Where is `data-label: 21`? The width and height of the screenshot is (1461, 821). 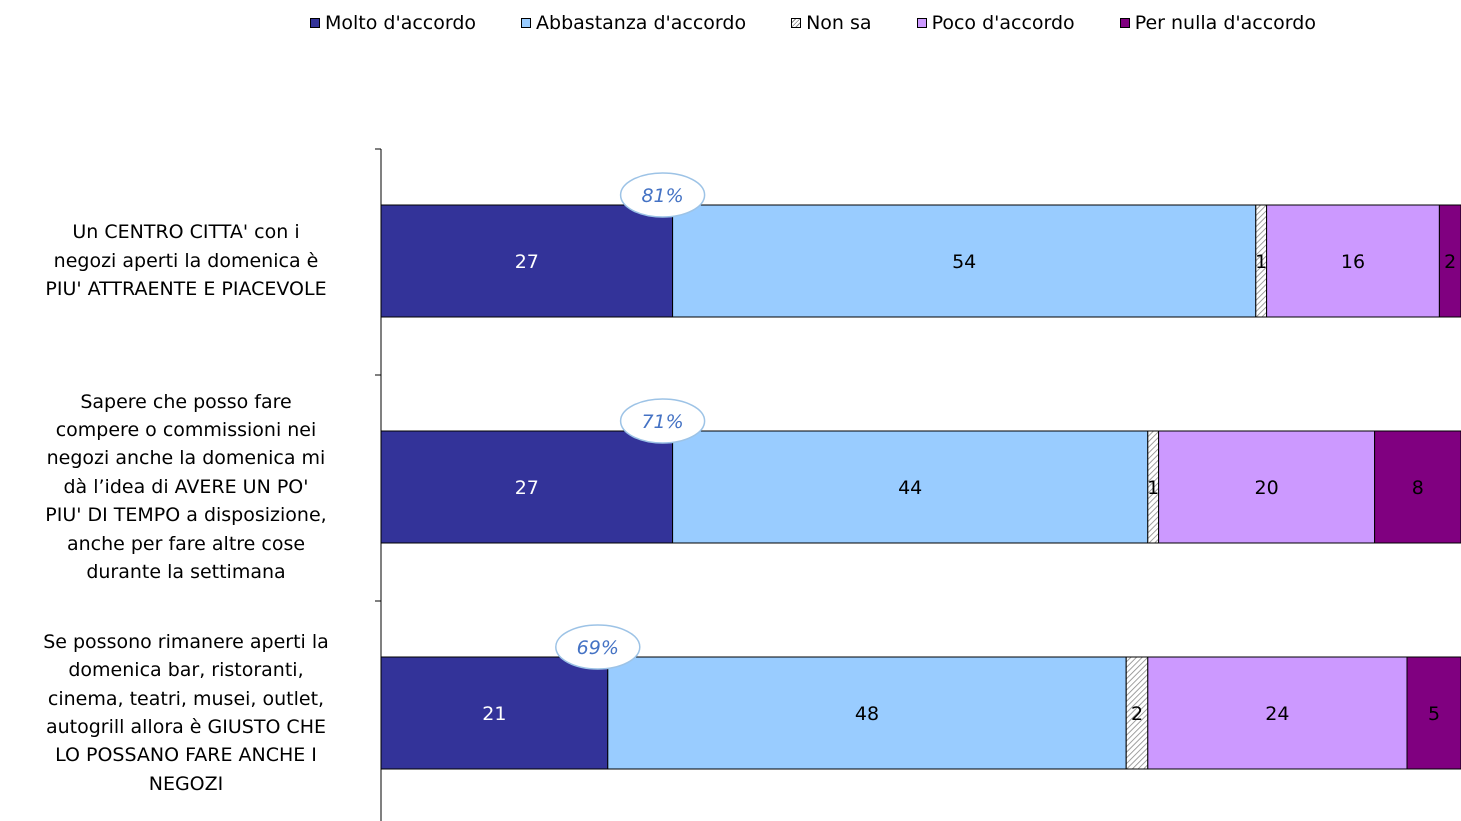
data-label: 21 is located at coordinates (494, 714).